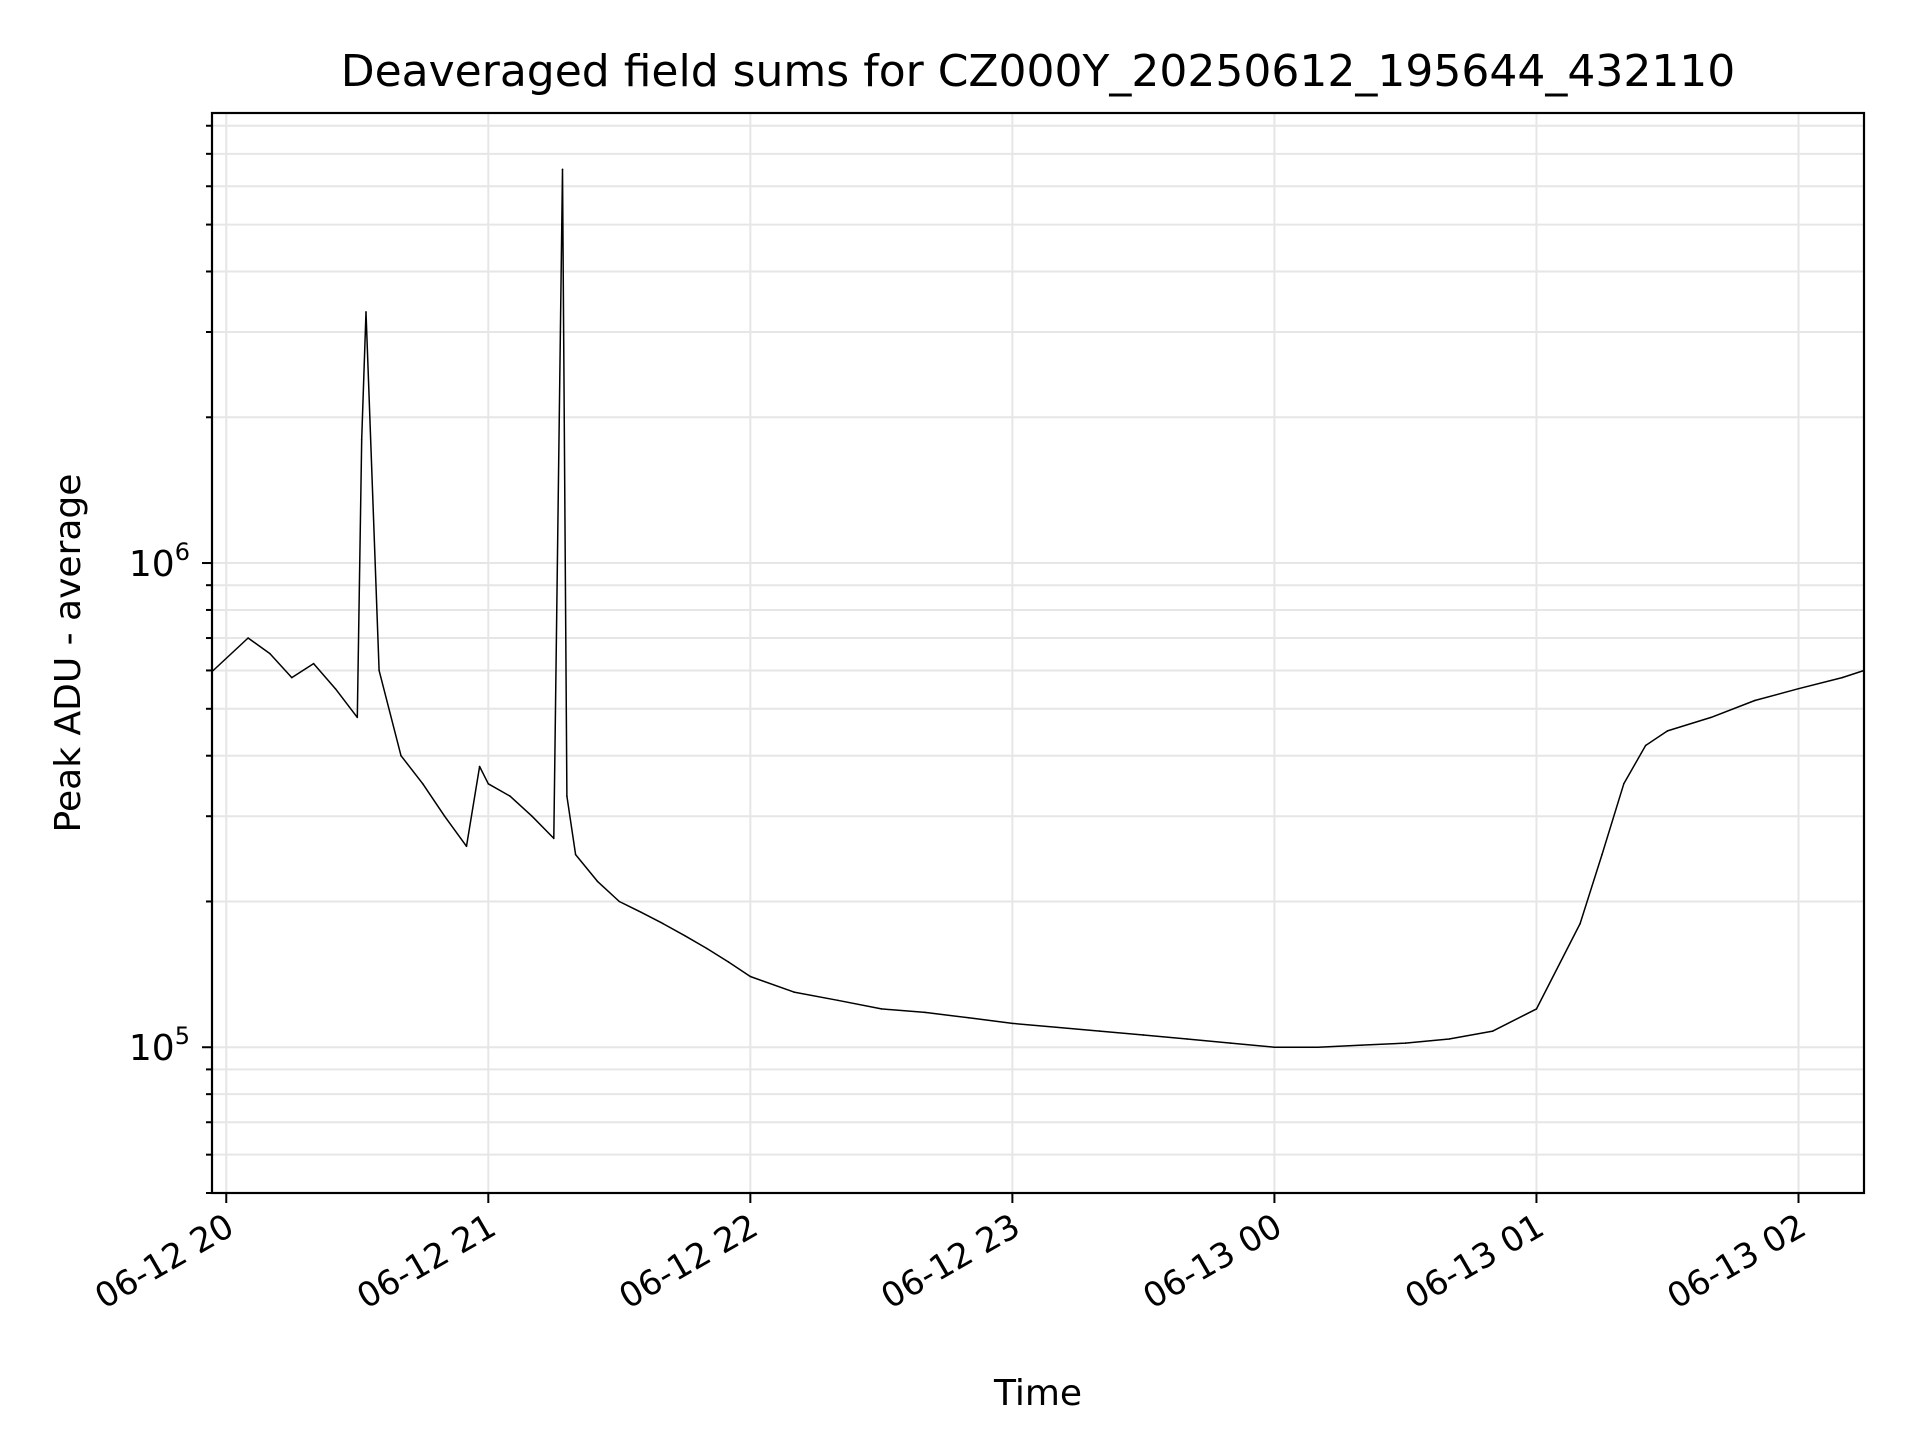  I want to click on y-tick-label: 10⁶, so click(159, 561).